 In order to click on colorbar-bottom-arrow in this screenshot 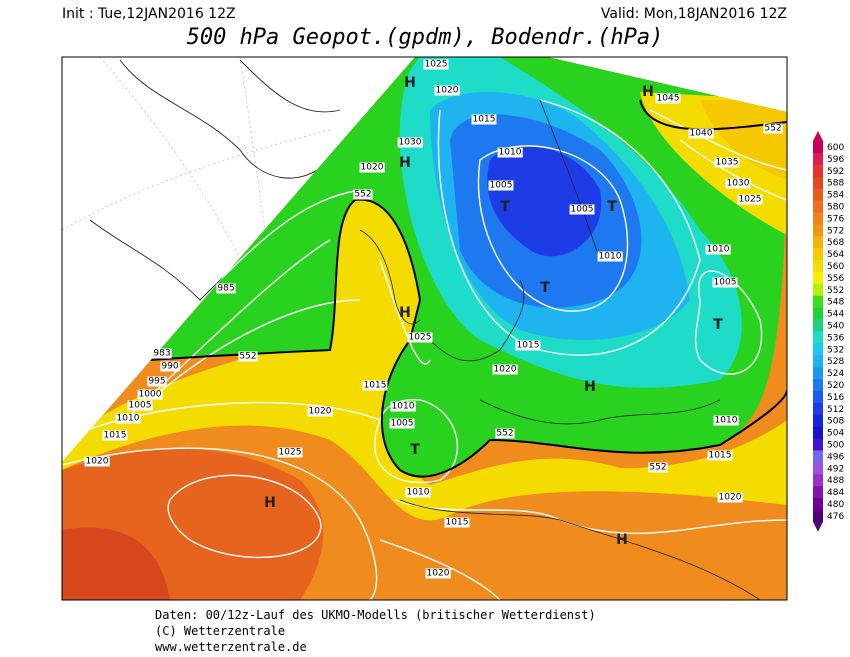, I will do `click(818, 526)`.